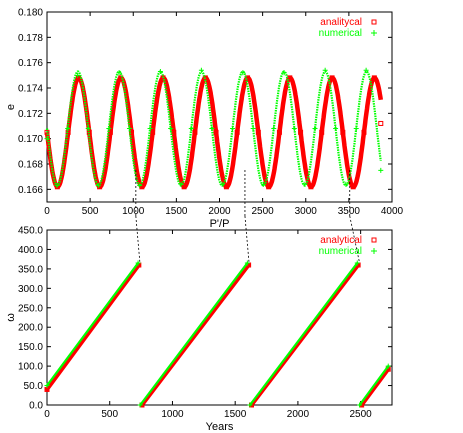 Image resolution: width=463 pixels, height=433 pixels. What do you see at coordinates (30, 89) in the screenshot?
I see `eccentricity-y-tick-label: 0.174` at bounding box center [30, 89].